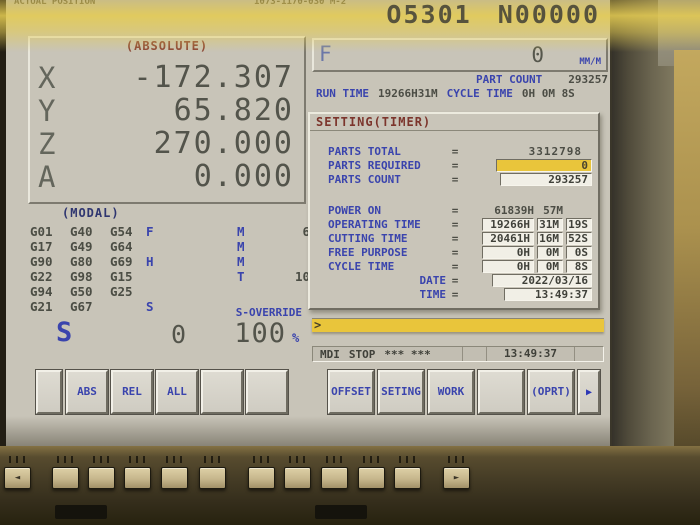  What do you see at coordinates (579, 224) in the screenshot?
I see `timer-value-field: 19S` at bounding box center [579, 224].